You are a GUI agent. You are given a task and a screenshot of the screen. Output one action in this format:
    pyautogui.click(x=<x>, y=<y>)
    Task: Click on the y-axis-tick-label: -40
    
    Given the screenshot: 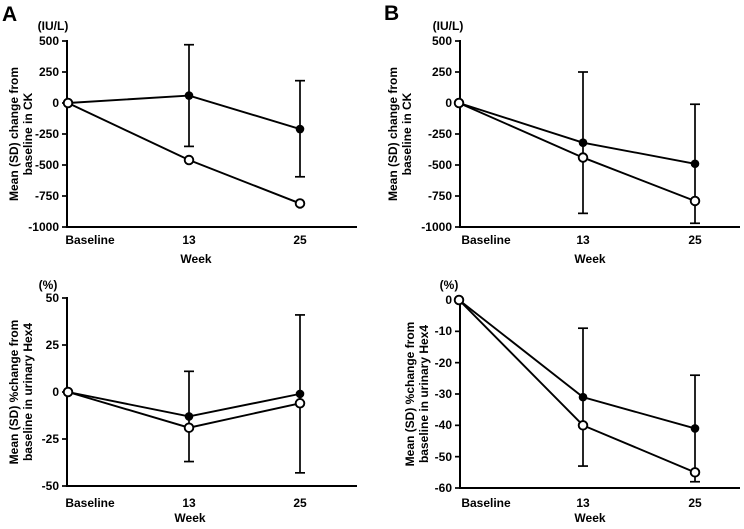 What is the action you would take?
    pyautogui.click(x=443, y=425)
    